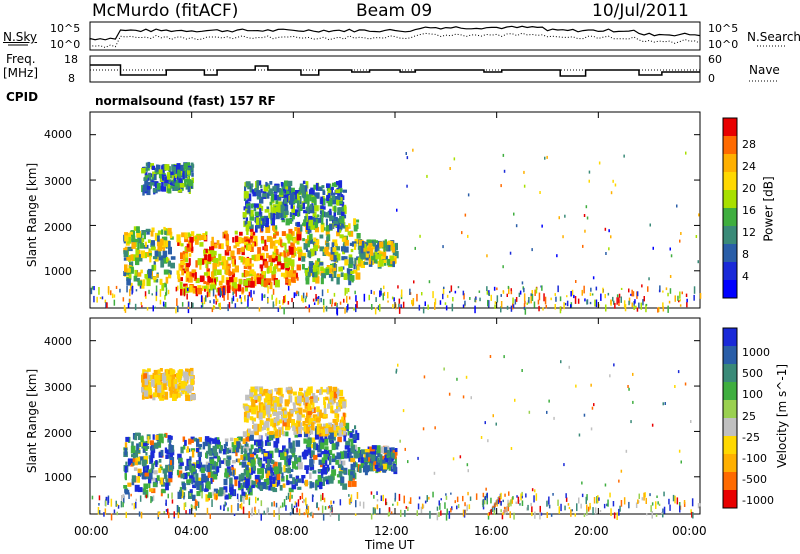 This screenshot has width=800, height=554. What do you see at coordinates (58, 477) in the screenshot?
I see `velocity-ytick: 1000` at bounding box center [58, 477].